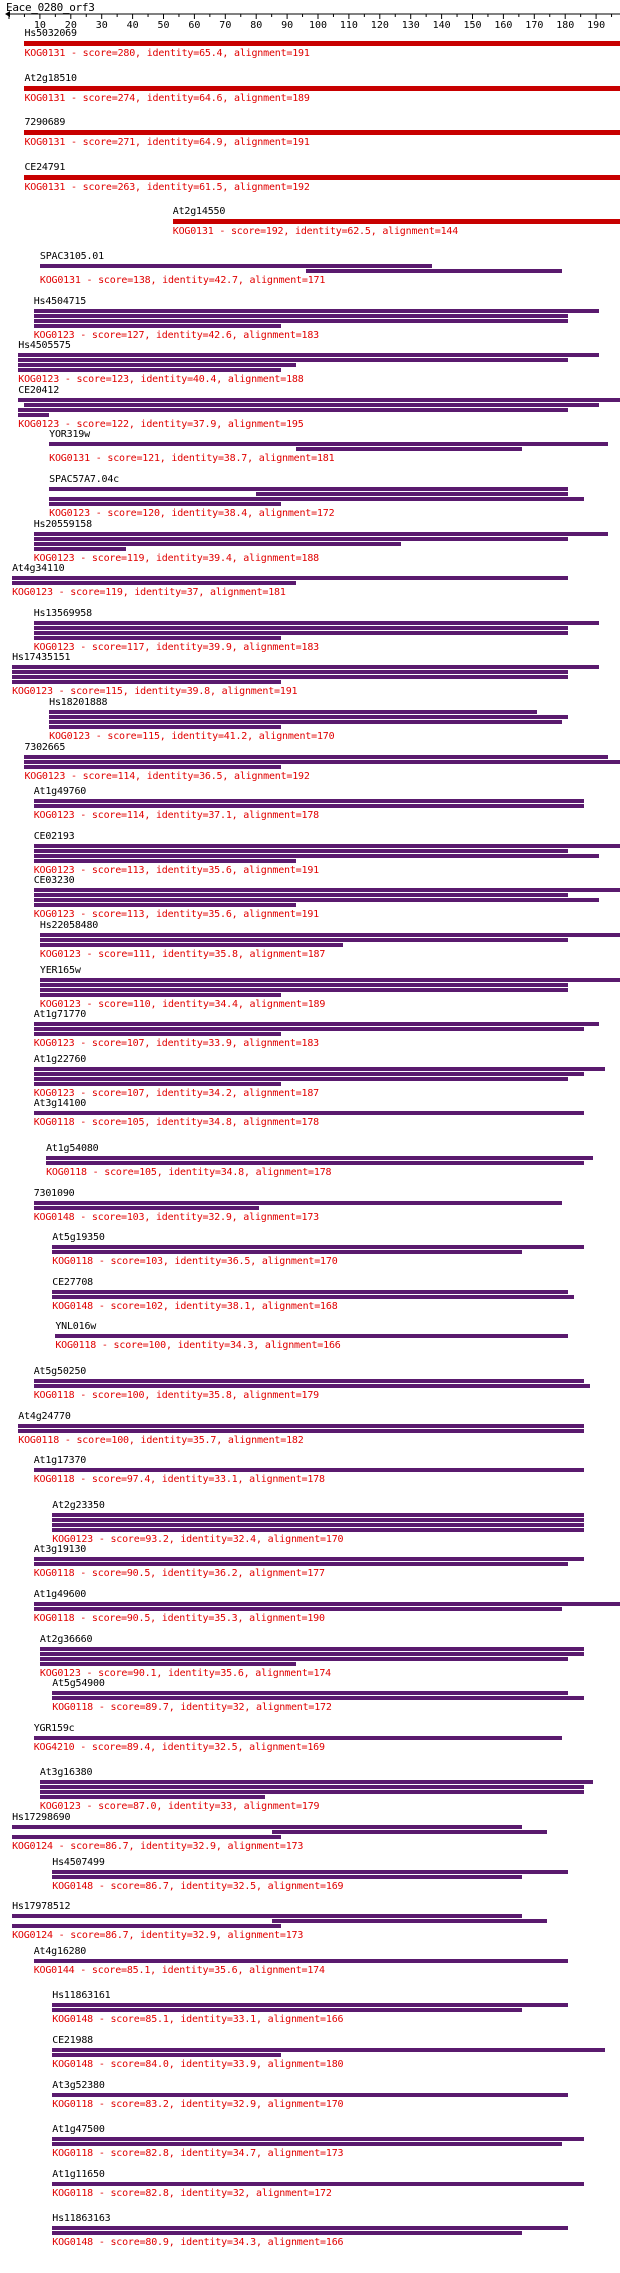 The height and width of the screenshot is (2273, 620). Describe the element at coordinates (60, 970) in the screenshot. I see `hit-name: YER165w` at that location.